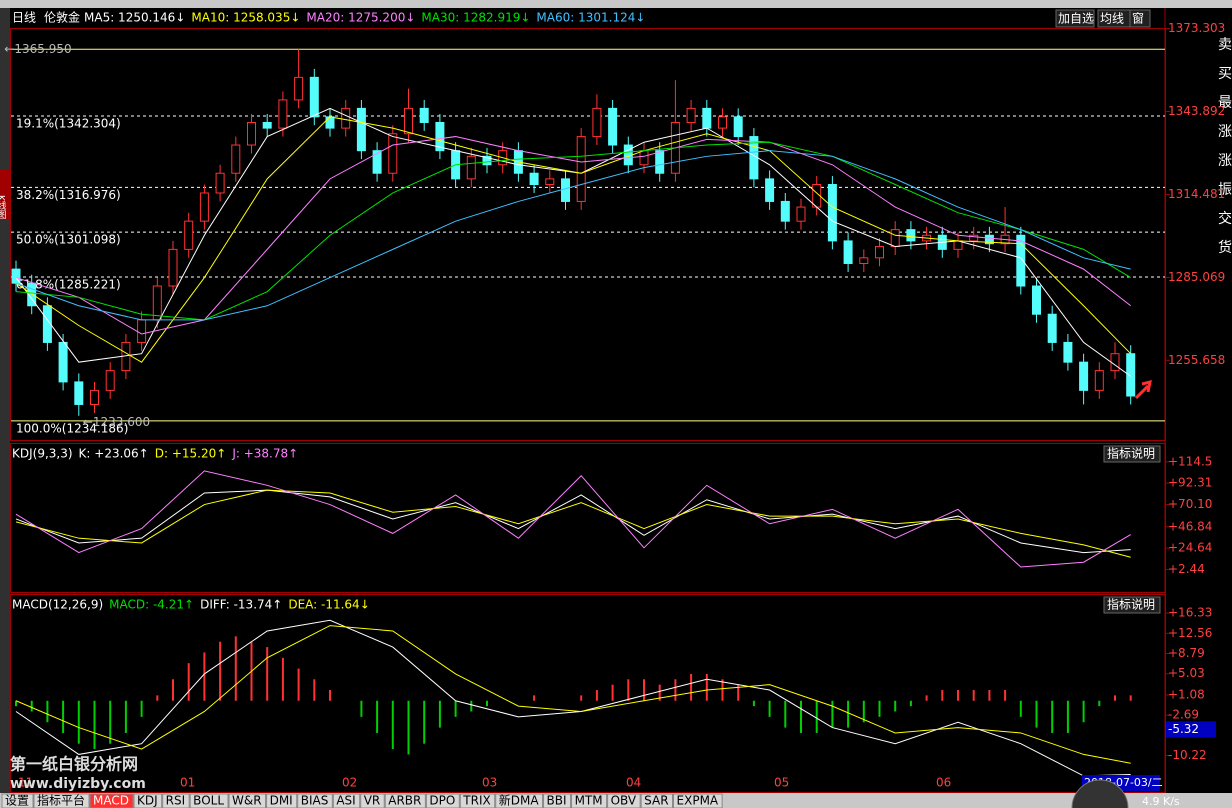 Image resolution: width=1232 pixels, height=808 pixels. I want to click on indicator-tab-label: DMI, so click(281, 801).